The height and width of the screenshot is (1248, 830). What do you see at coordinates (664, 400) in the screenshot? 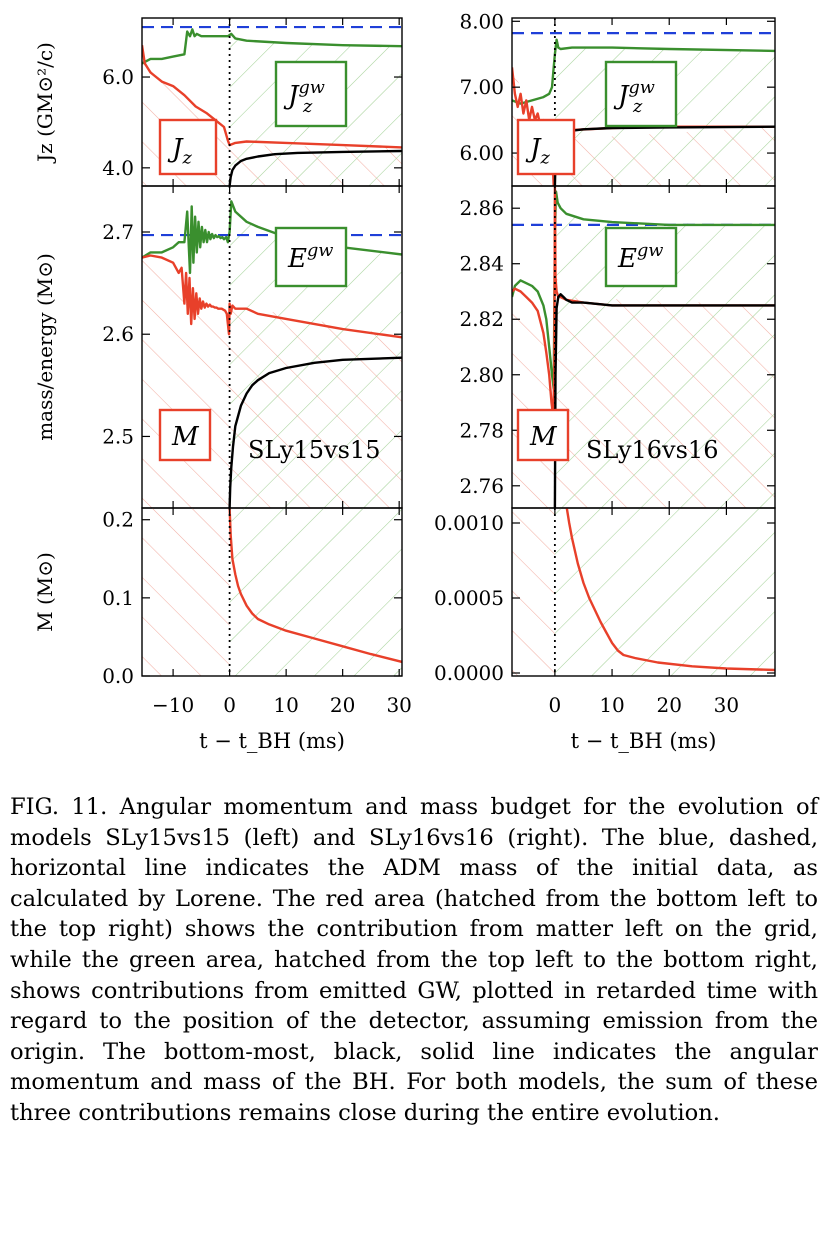
I see `bh-line-SLy16vs16-M` at bounding box center [664, 400].